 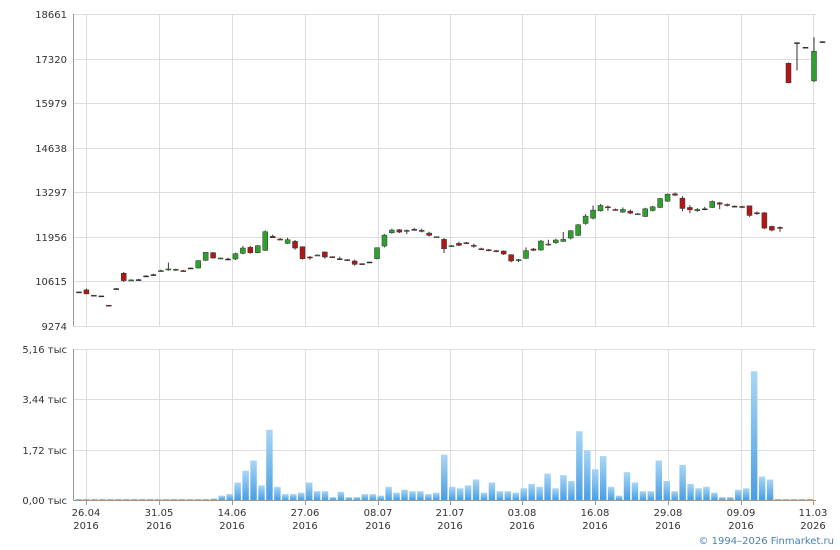 I want to click on price-y-tick-label: 15979, so click(x=51, y=104).